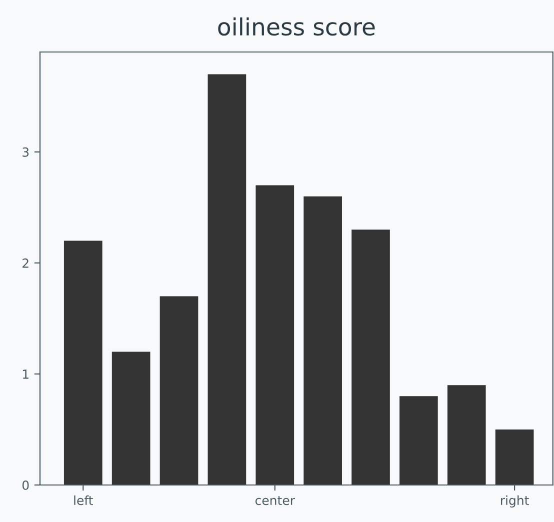 The image size is (554, 522). I want to click on x-tick-label: right, so click(514, 501).